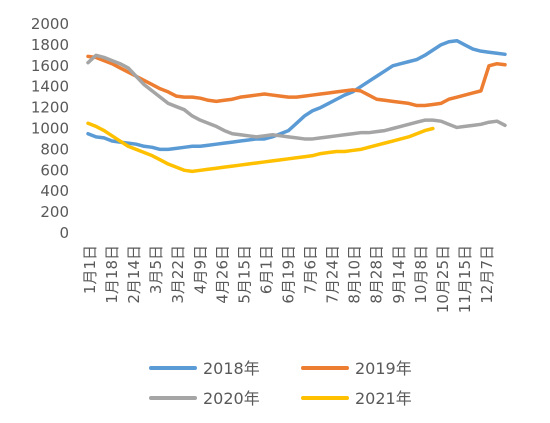  I want to click on x-tick-label: 6月19日, so click(289, 274).